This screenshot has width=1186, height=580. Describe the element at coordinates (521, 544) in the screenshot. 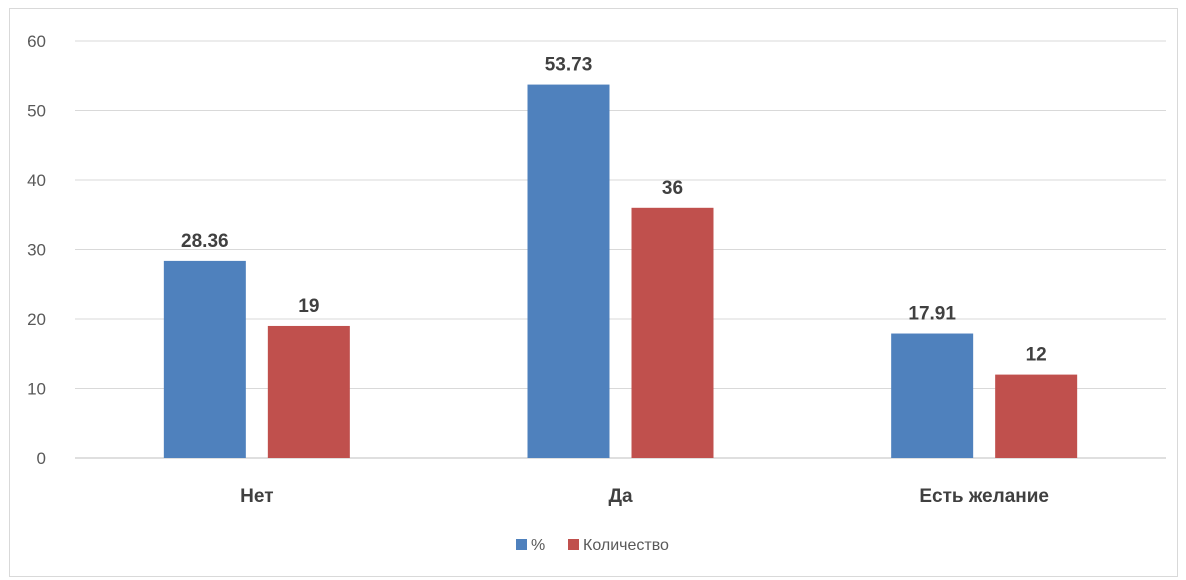

I see `legend-swatch-percent` at that location.